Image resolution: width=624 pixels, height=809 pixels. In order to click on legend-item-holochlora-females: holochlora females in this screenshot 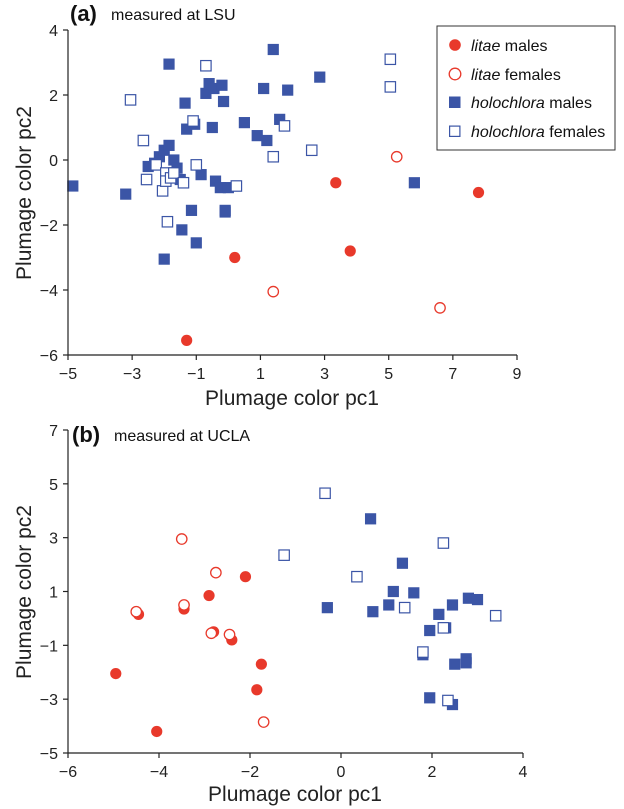, I will do `click(527, 132)`.